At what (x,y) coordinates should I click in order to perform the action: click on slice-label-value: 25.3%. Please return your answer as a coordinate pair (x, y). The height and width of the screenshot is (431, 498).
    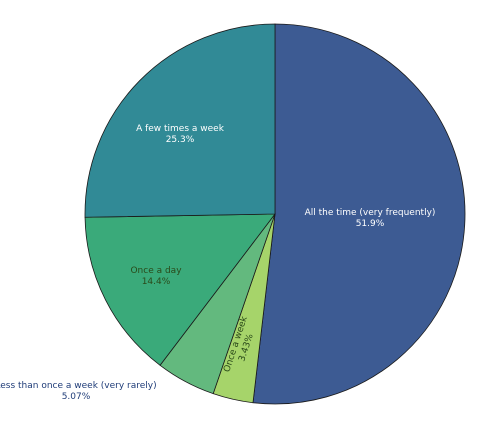
    Looking at the image, I should click on (180, 140).